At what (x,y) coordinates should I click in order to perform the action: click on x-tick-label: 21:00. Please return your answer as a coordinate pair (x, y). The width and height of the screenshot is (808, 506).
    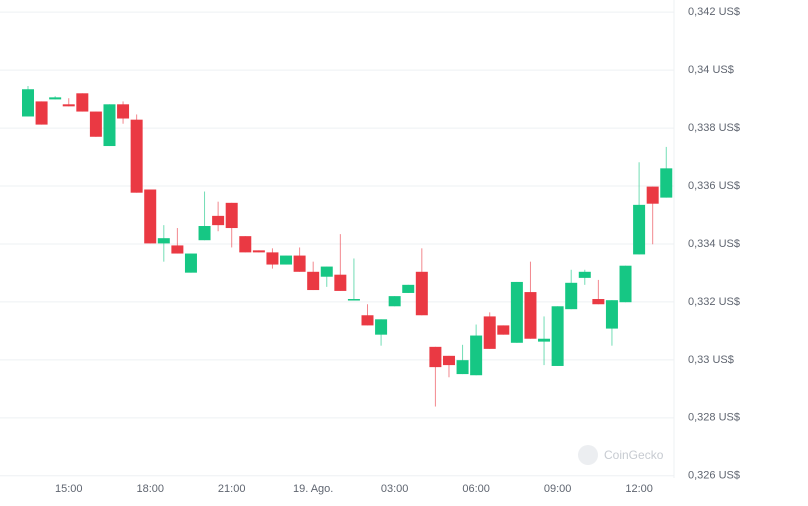
    Looking at the image, I should click on (232, 489).